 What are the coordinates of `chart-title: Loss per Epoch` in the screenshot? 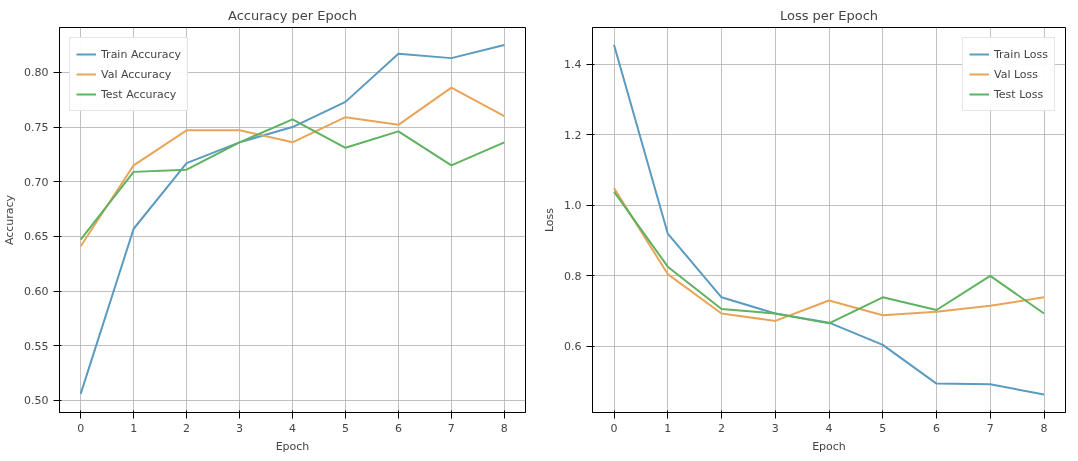 It's located at (829, 15).